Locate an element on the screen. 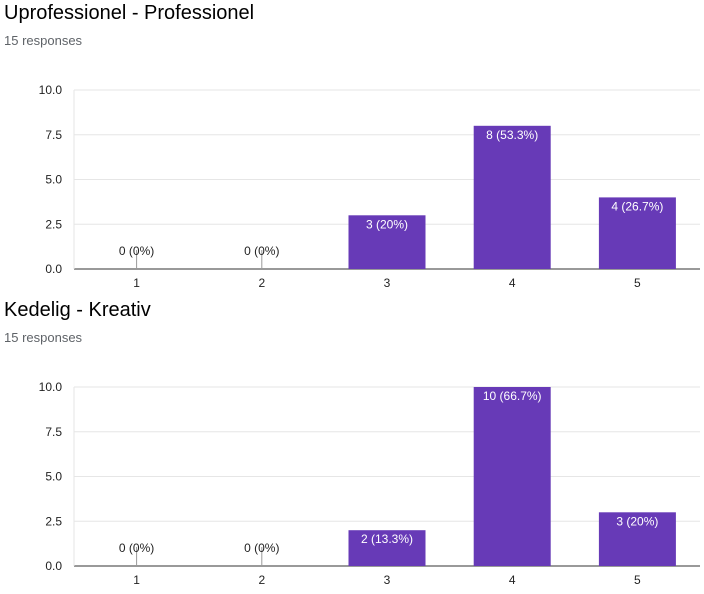 Image resolution: width=704 pixels, height=594 pixels. bar-data-label: 2 (13.3%) is located at coordinates (387, 539).